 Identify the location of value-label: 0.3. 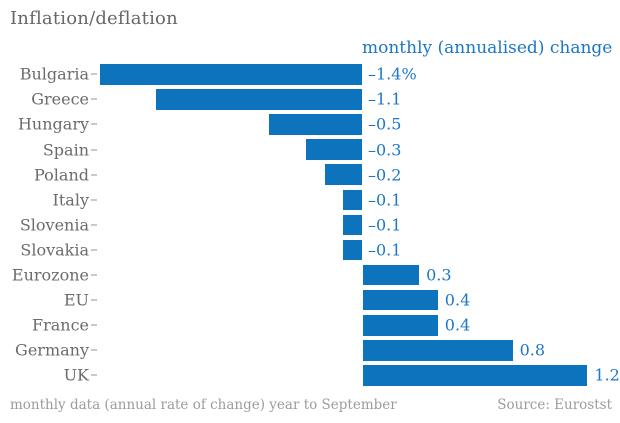
(439, 275).